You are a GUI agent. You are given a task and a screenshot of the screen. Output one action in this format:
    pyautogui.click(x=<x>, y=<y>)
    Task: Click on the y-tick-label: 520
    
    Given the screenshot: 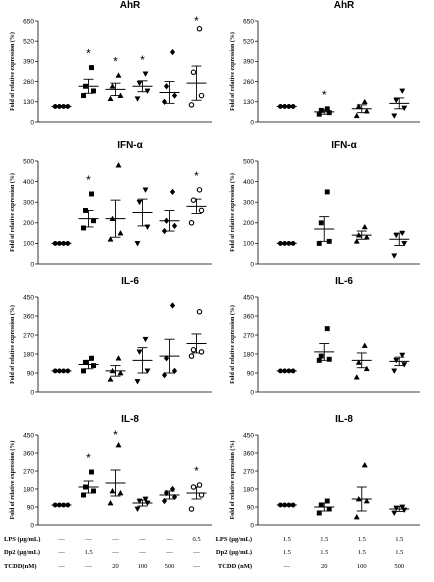 What is the action you would take?
    pyautogui.click(x=248, y=42)
    